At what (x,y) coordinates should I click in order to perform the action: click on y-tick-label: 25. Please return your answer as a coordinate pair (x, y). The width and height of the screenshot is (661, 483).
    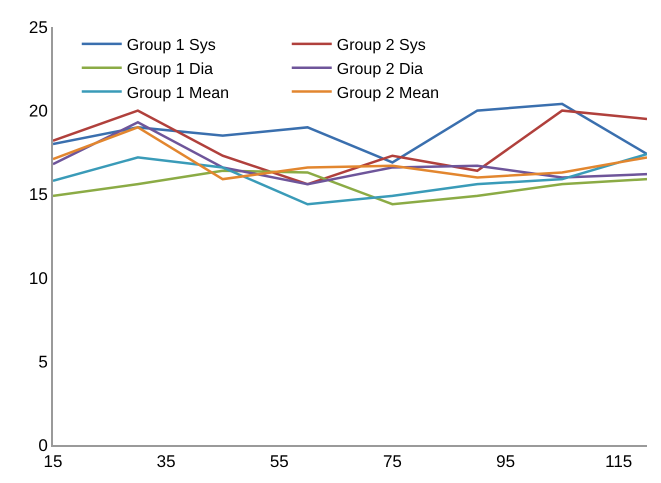
    Looking at the image, I should click on (38, 27).